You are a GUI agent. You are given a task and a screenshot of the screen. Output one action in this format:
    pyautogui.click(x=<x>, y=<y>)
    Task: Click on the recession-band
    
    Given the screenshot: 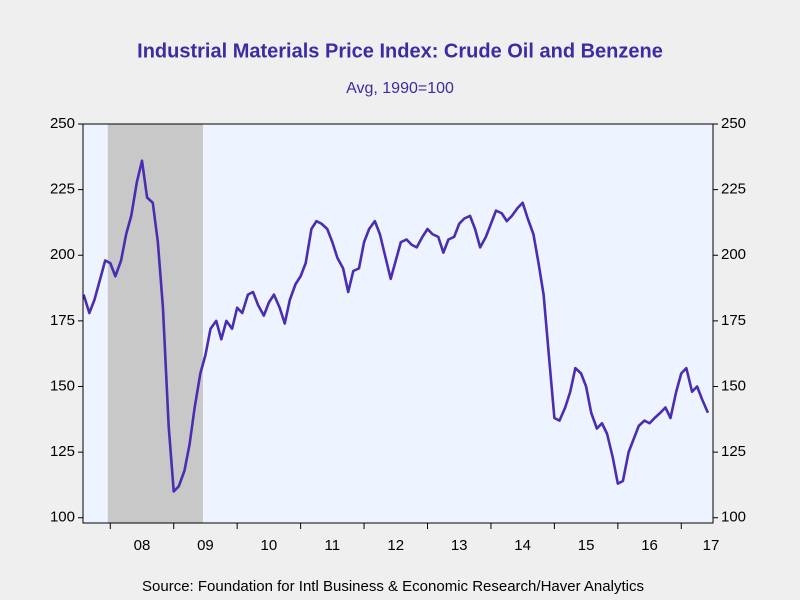 What is the action you would take?
    pyautogui.click(x=155, y=323)
    